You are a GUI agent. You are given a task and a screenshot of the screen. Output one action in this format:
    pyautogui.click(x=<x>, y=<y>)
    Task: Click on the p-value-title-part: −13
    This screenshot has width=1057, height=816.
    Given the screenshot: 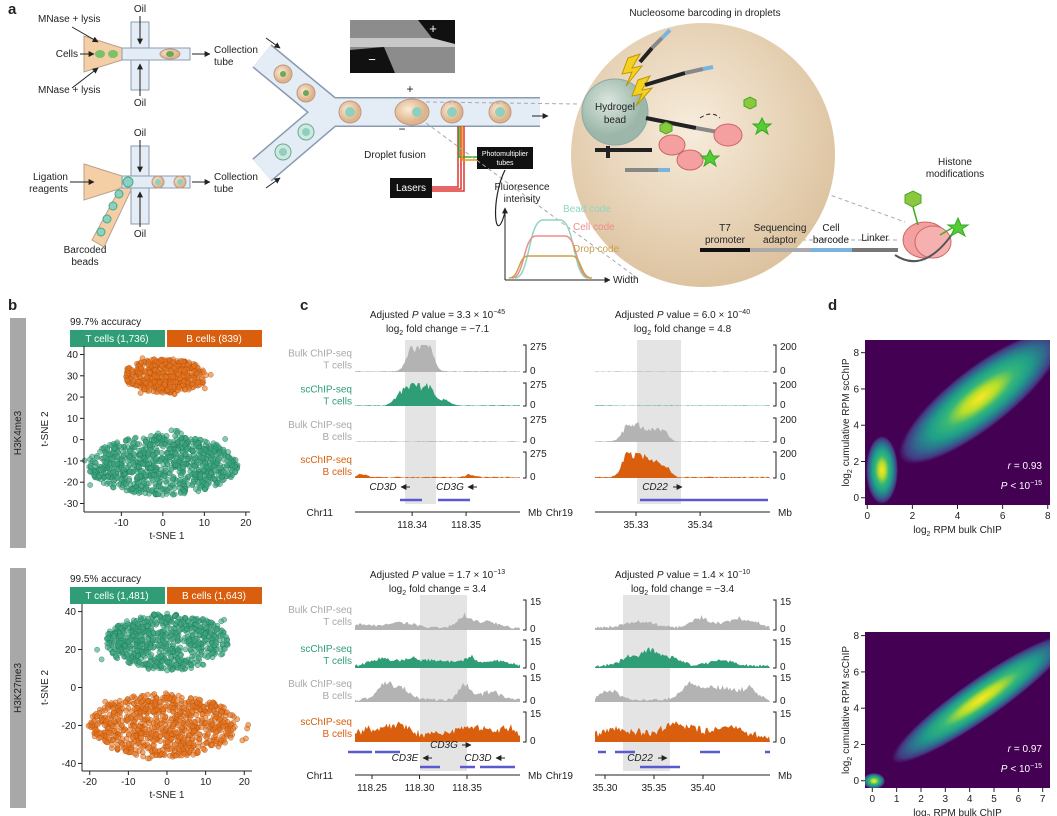 What is the action you would take?
    pyautogui.click(x=499, y=572)
    